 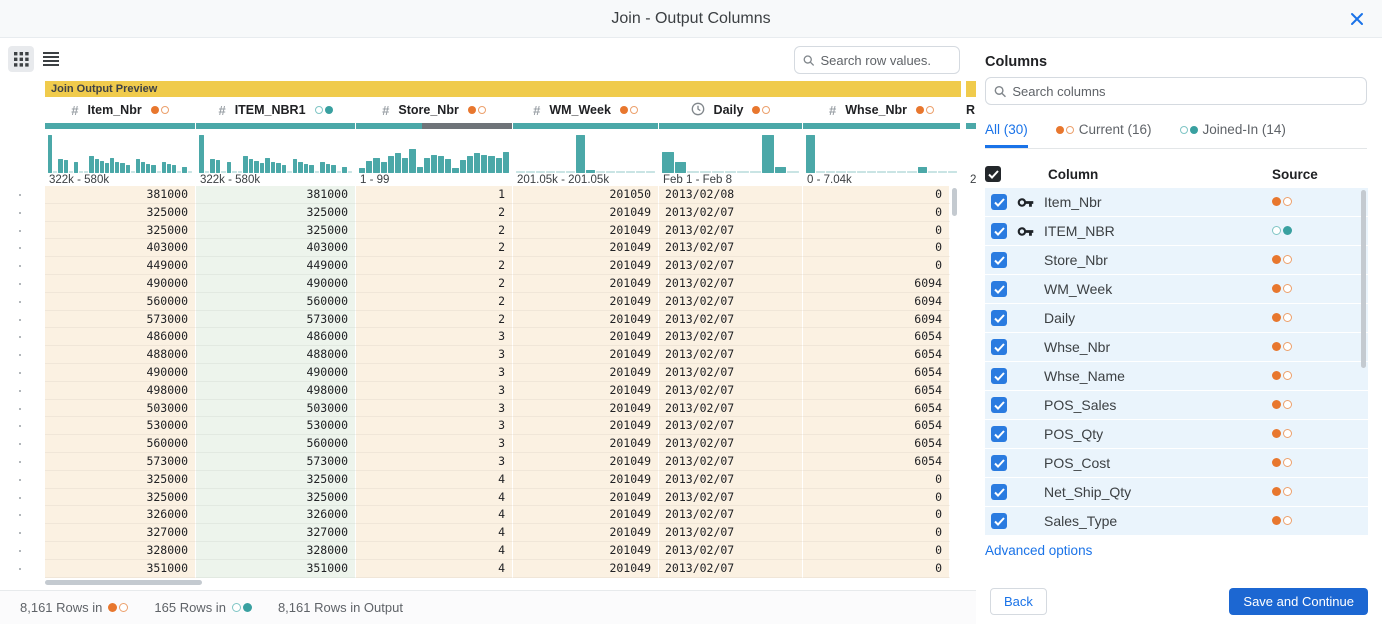 What do you see at coordinates (1176, 231) in the screenshot?
I see `list-item-ITEM_NBR: ITEM_NBR` at bounding box center [1176, 231].